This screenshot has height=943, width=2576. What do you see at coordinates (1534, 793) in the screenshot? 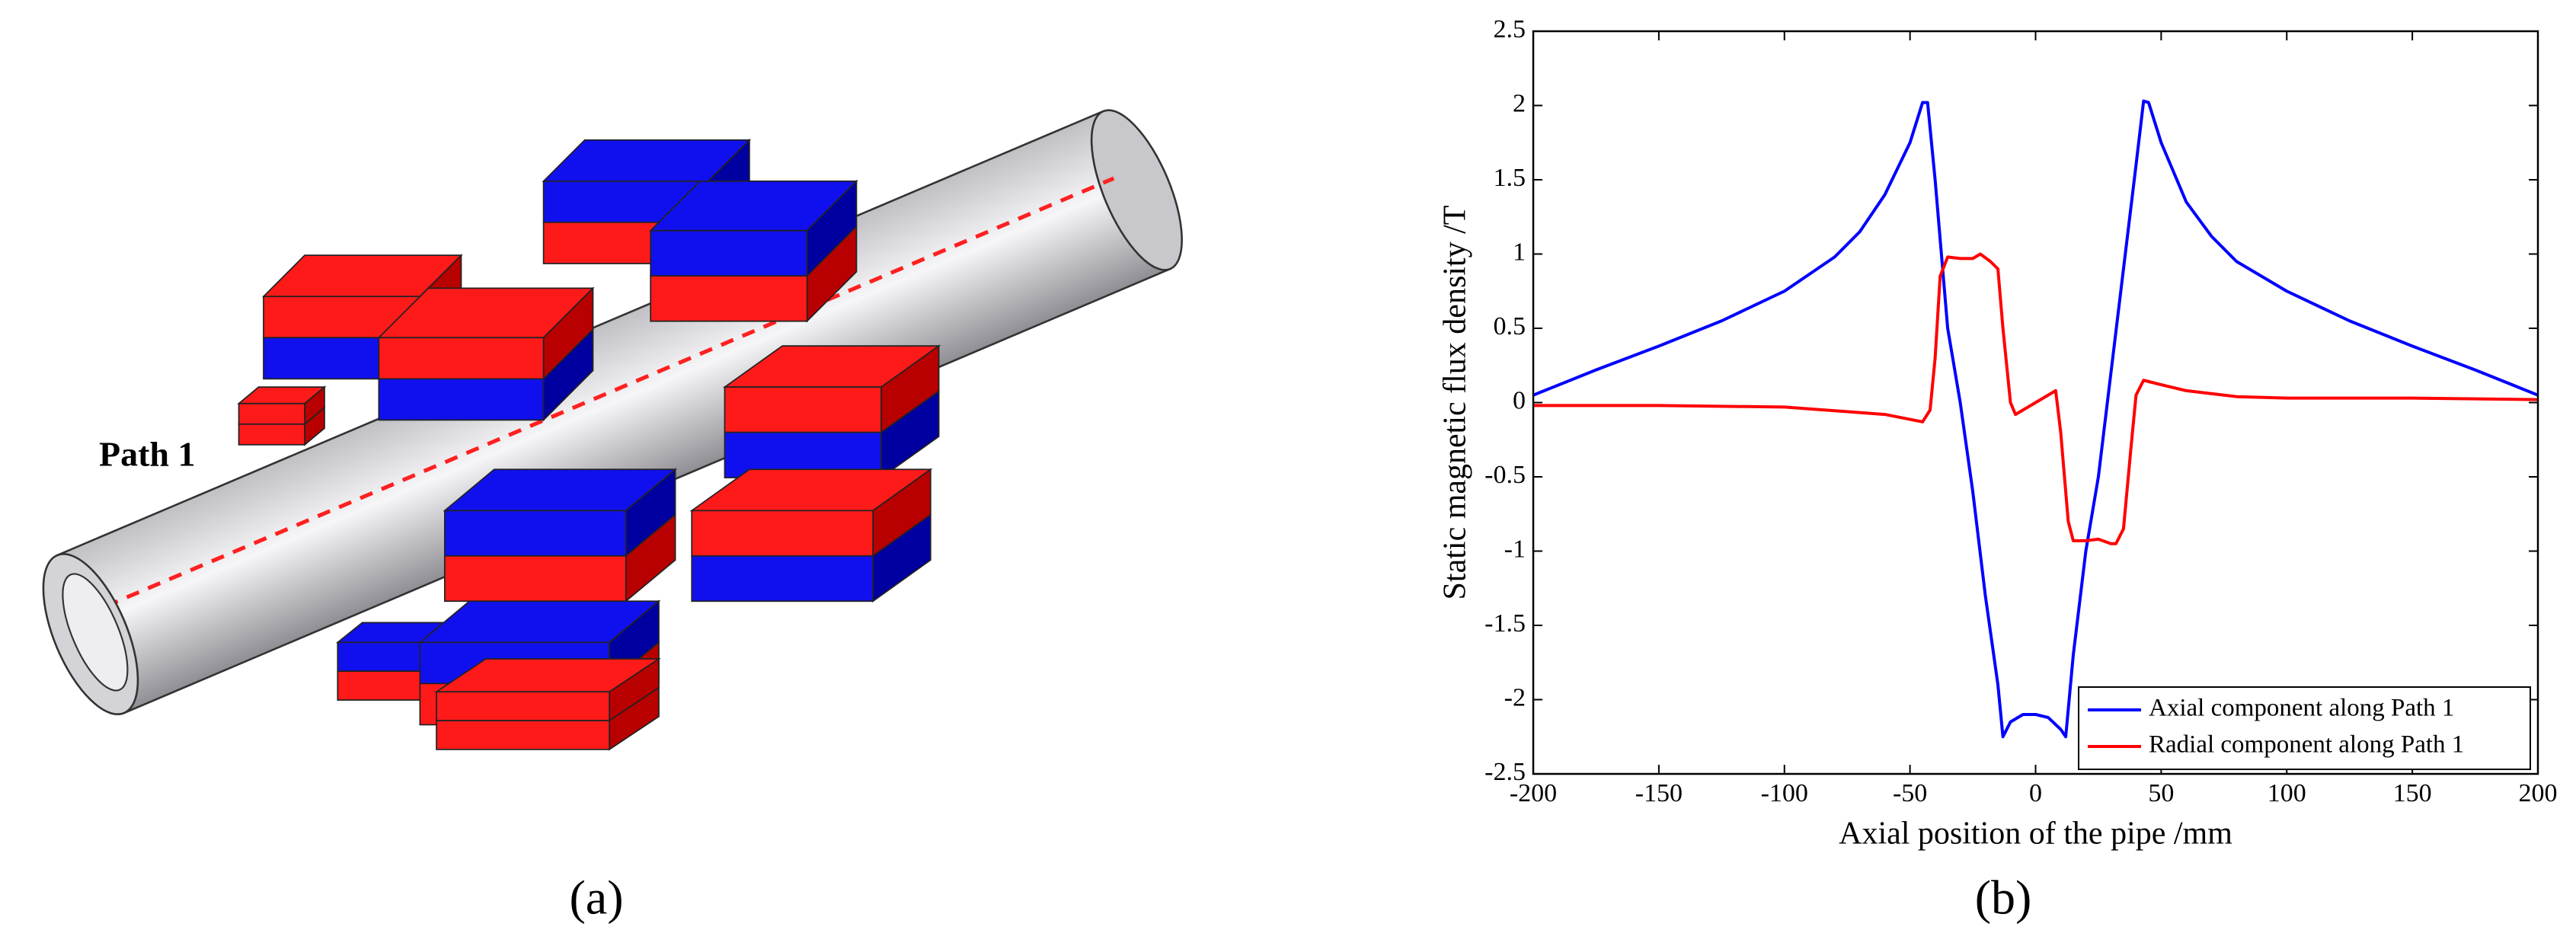
I see `x-tick-label: -200` at bounding box center [1534, 793].